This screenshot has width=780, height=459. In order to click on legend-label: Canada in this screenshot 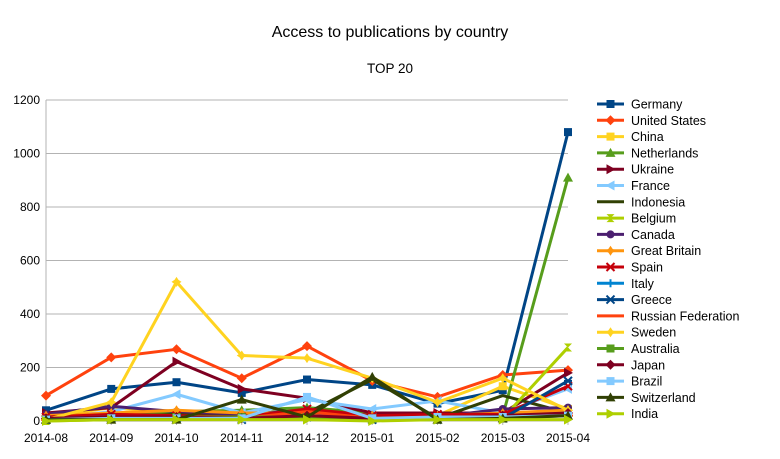, I will do `click(653, 235)`.